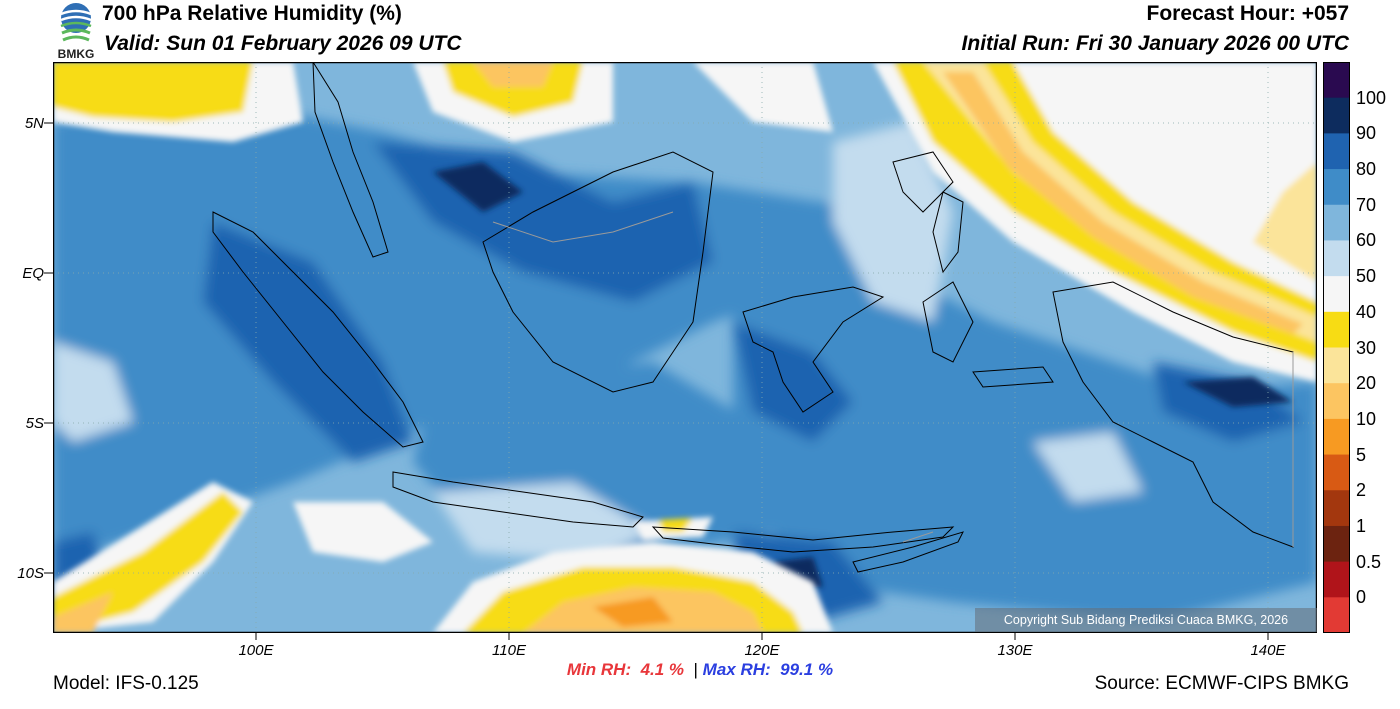 The width and height of the screenshot is (1400, 709). I want to click on colorbar-frame, so click(1336, 347).